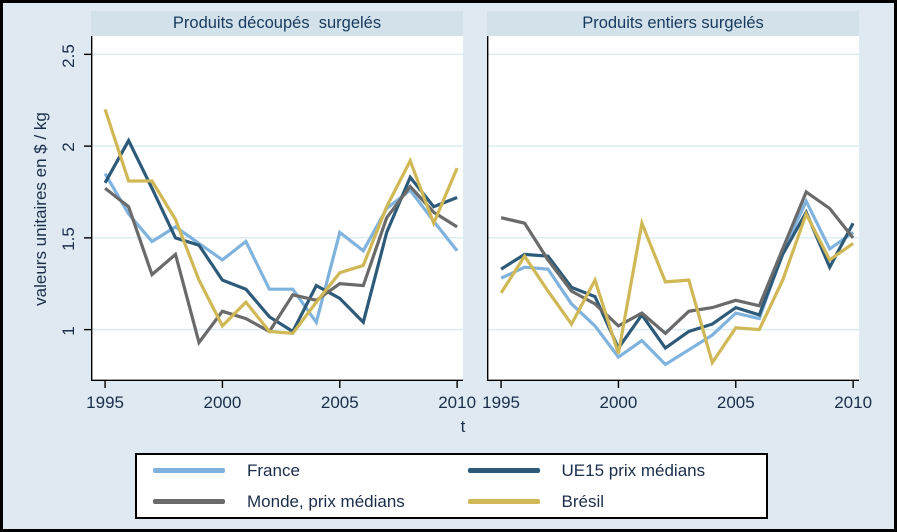 The height and width of the screenshot is (532, 897). Describe the element at coordinates (673, 23) in the screenshot. I see `panel-title-entiers: Produits entiers surgelés` at that location.